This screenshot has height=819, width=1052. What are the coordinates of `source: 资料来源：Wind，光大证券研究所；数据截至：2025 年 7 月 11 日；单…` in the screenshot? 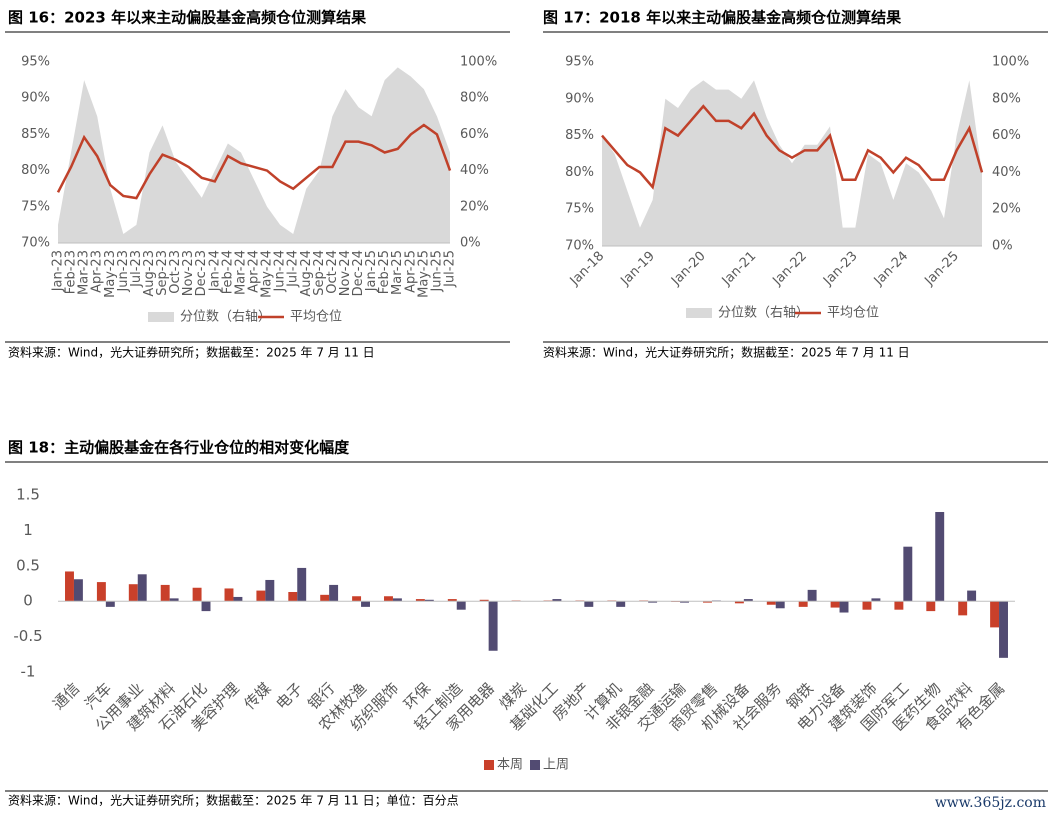 It's located at (233, 800).